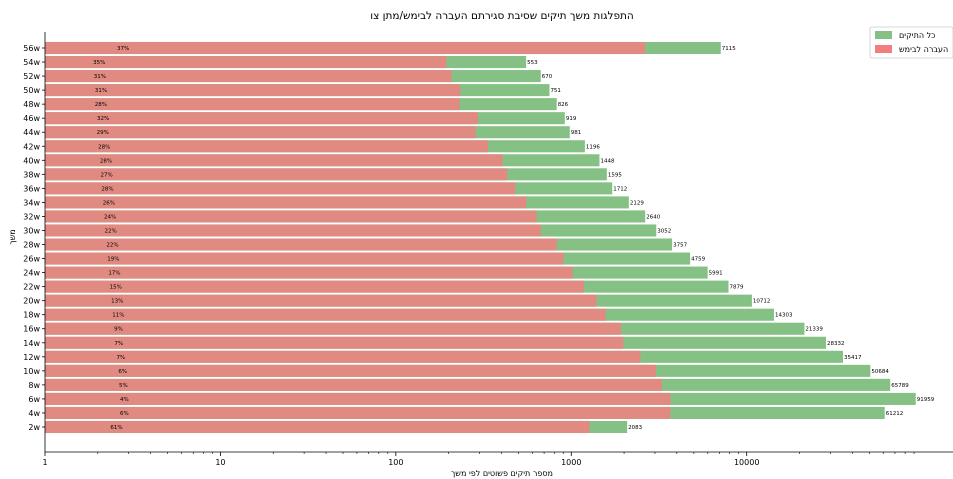 The image size is (953, 479). What do you see at coordinates (345, 48) in the screenshot?
I see `bar-transfer-56w` at bounding box center [345, 48].